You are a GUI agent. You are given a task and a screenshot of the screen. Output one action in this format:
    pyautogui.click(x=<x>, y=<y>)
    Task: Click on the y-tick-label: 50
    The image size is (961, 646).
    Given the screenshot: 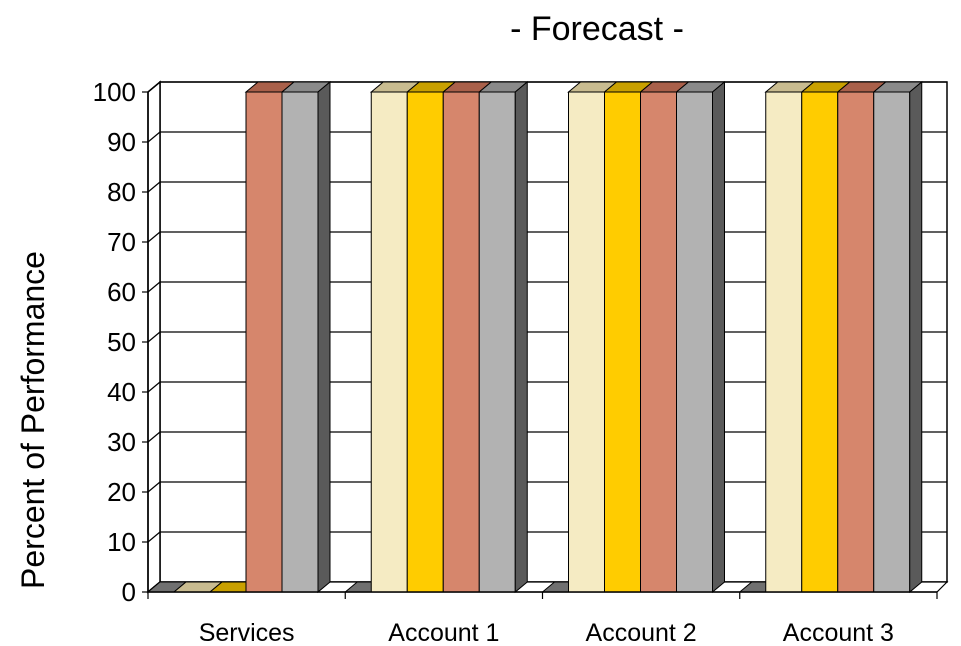 What is the action you would take?
    pyautogui.click(x=121, y=342)
    